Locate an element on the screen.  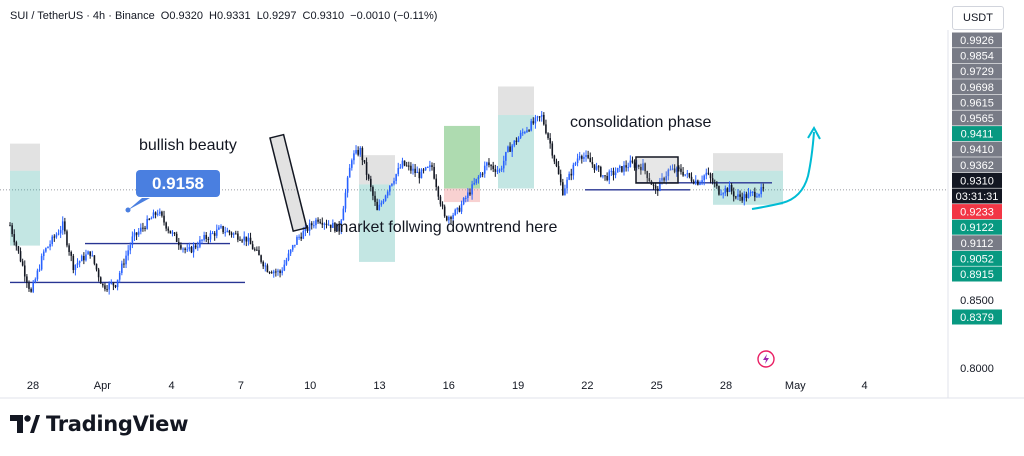
projection-arrow is located at coordinates (783, 170).